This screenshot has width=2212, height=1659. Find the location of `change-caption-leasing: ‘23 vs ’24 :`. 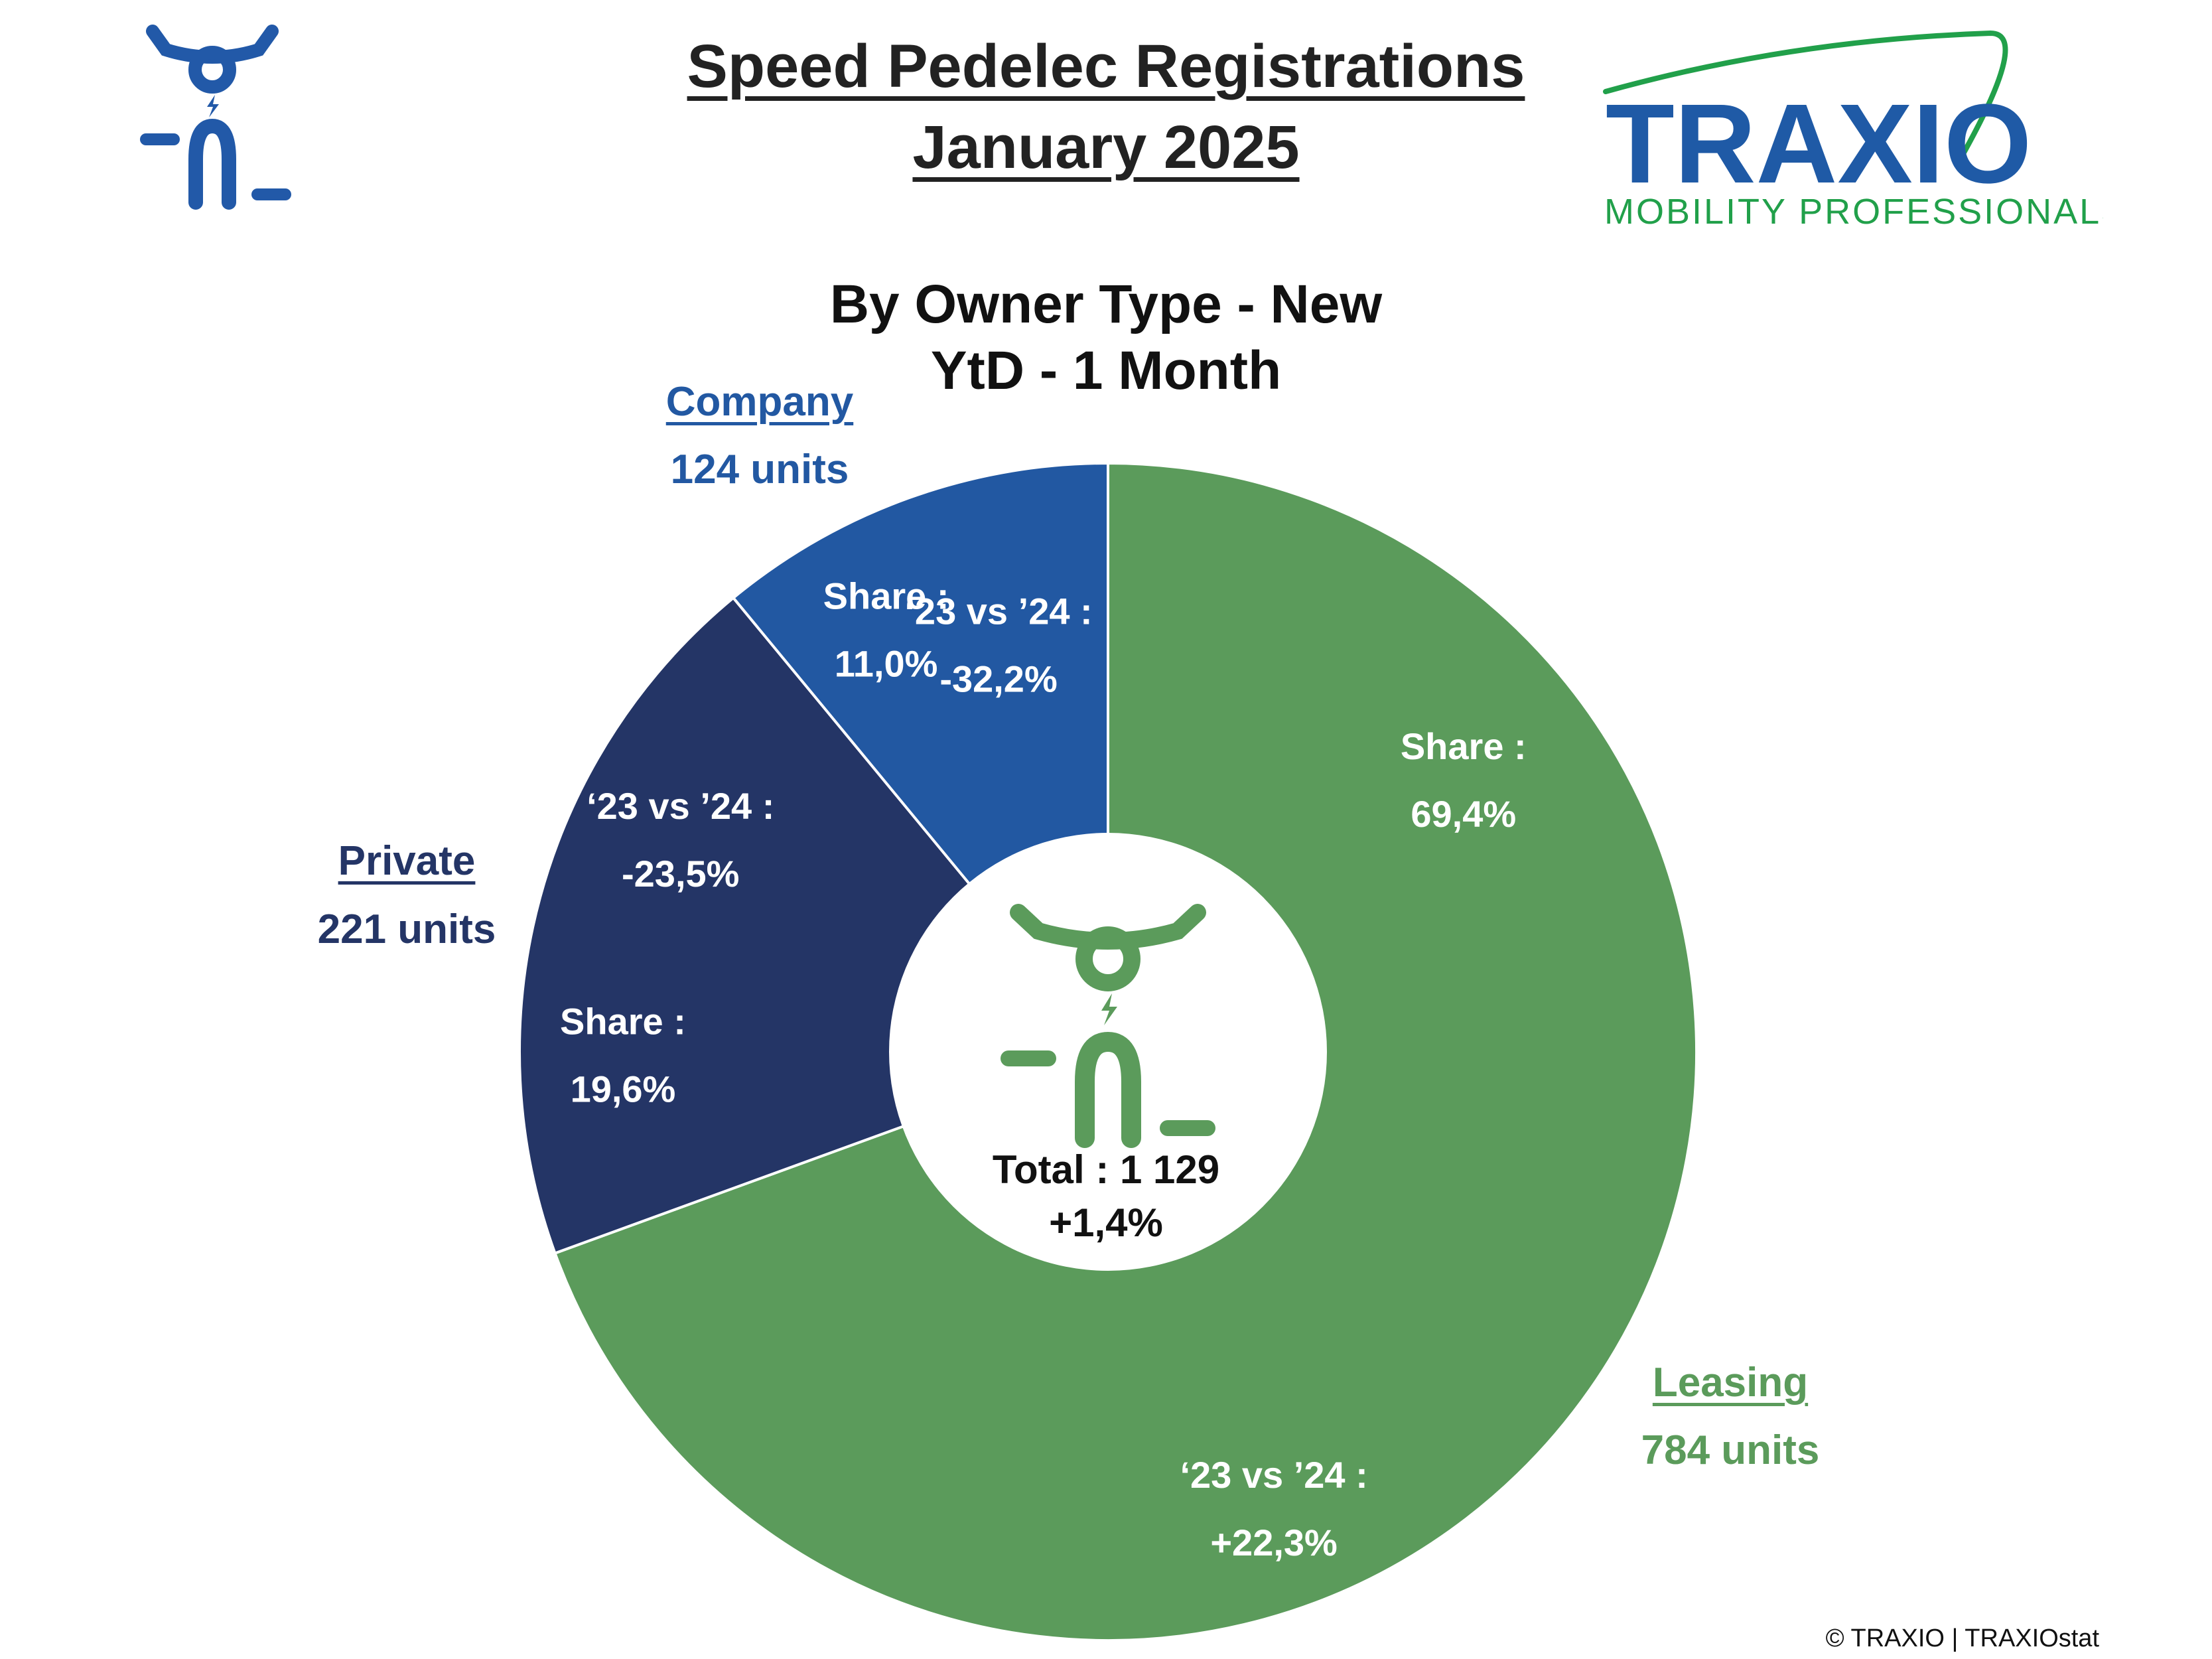

change-caption-leasing: ‘23 vs ’24 : is located at coordinates (1273, 1475).